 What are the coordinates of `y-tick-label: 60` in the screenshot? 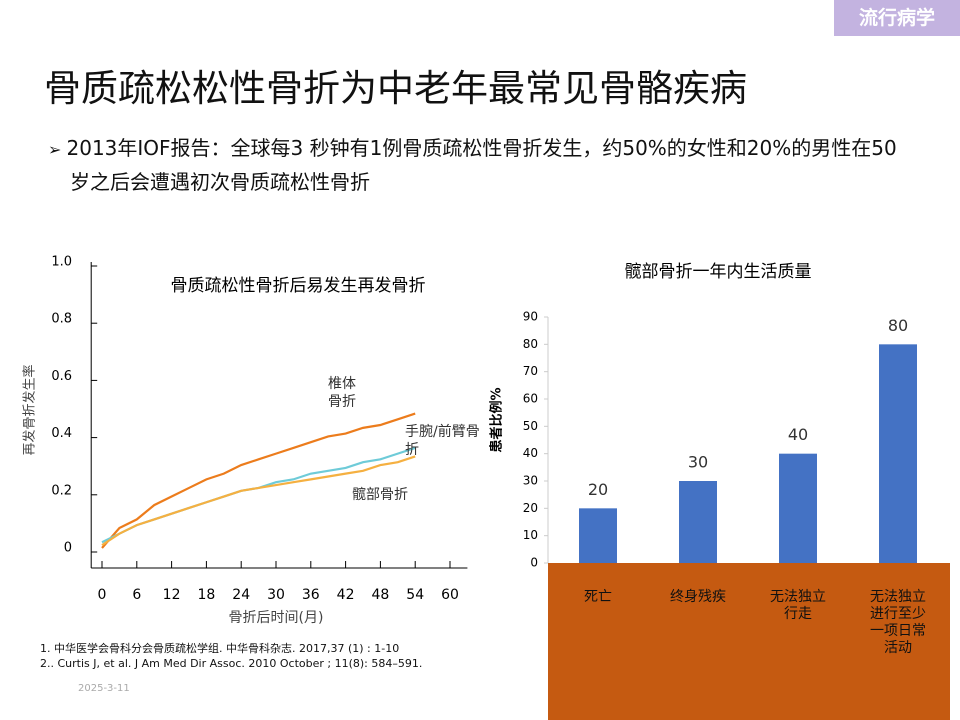 It's located at (530, 399).